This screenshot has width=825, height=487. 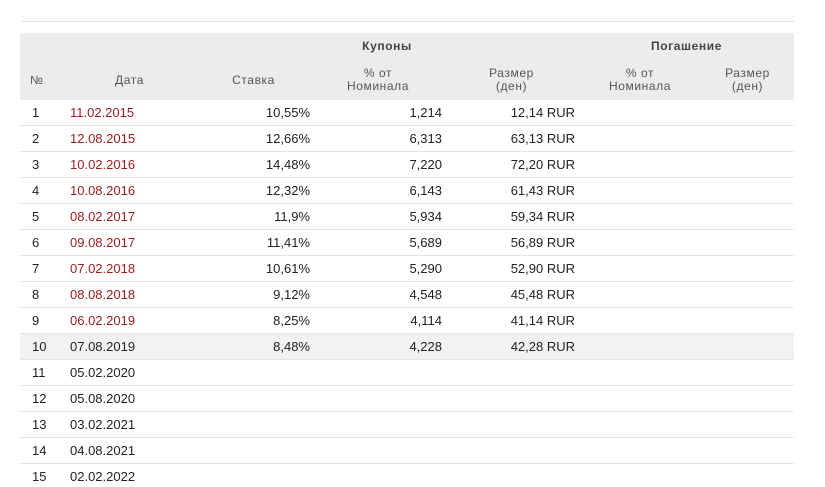 I want to click on coupon-pct-nominal: 6,313, so click(x=378, y=138).